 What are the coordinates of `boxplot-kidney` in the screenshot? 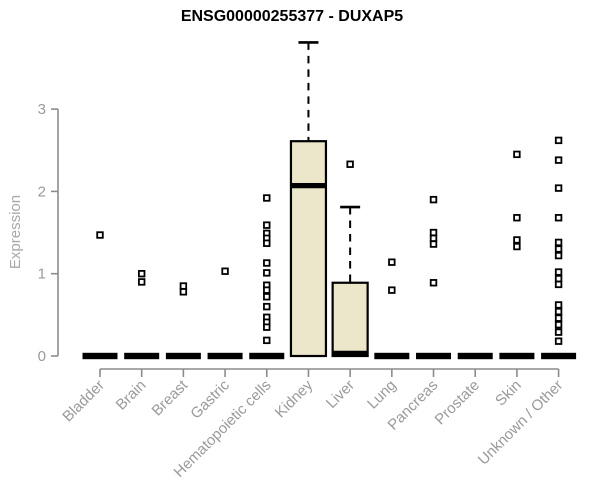 It's located at (308, 199).